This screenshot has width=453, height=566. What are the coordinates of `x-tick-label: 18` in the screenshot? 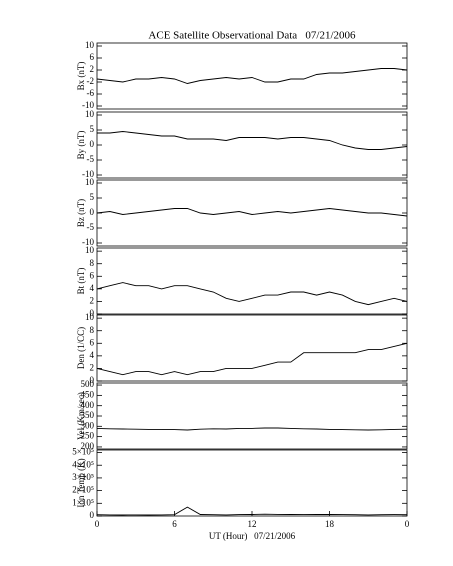 It's located at (330, 524).